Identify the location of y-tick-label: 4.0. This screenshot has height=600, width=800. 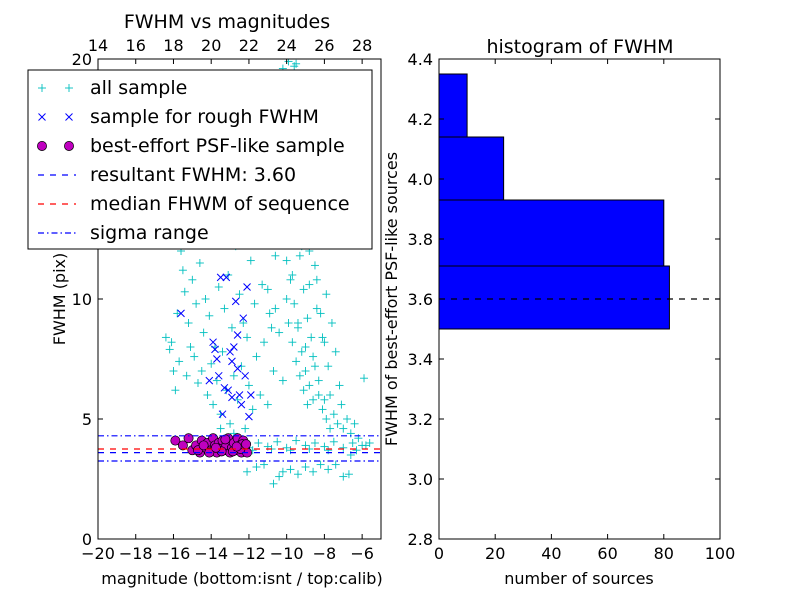
(420, 179).